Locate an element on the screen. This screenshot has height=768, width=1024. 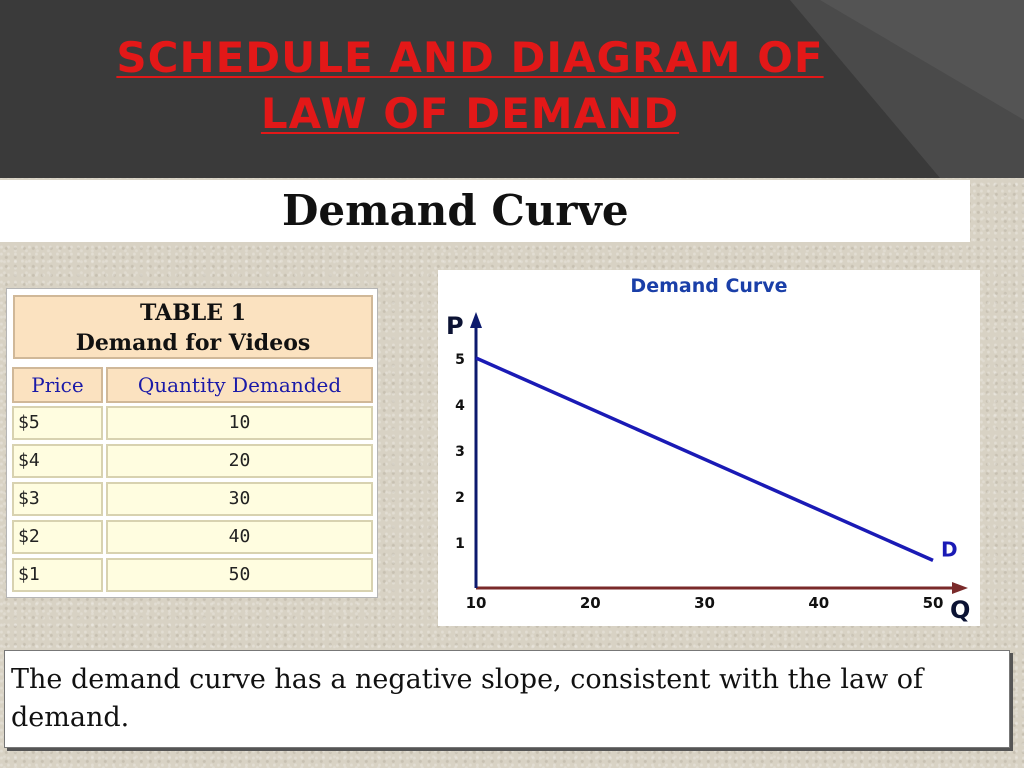
series-label-d: D is located at coordinates (949, 549).